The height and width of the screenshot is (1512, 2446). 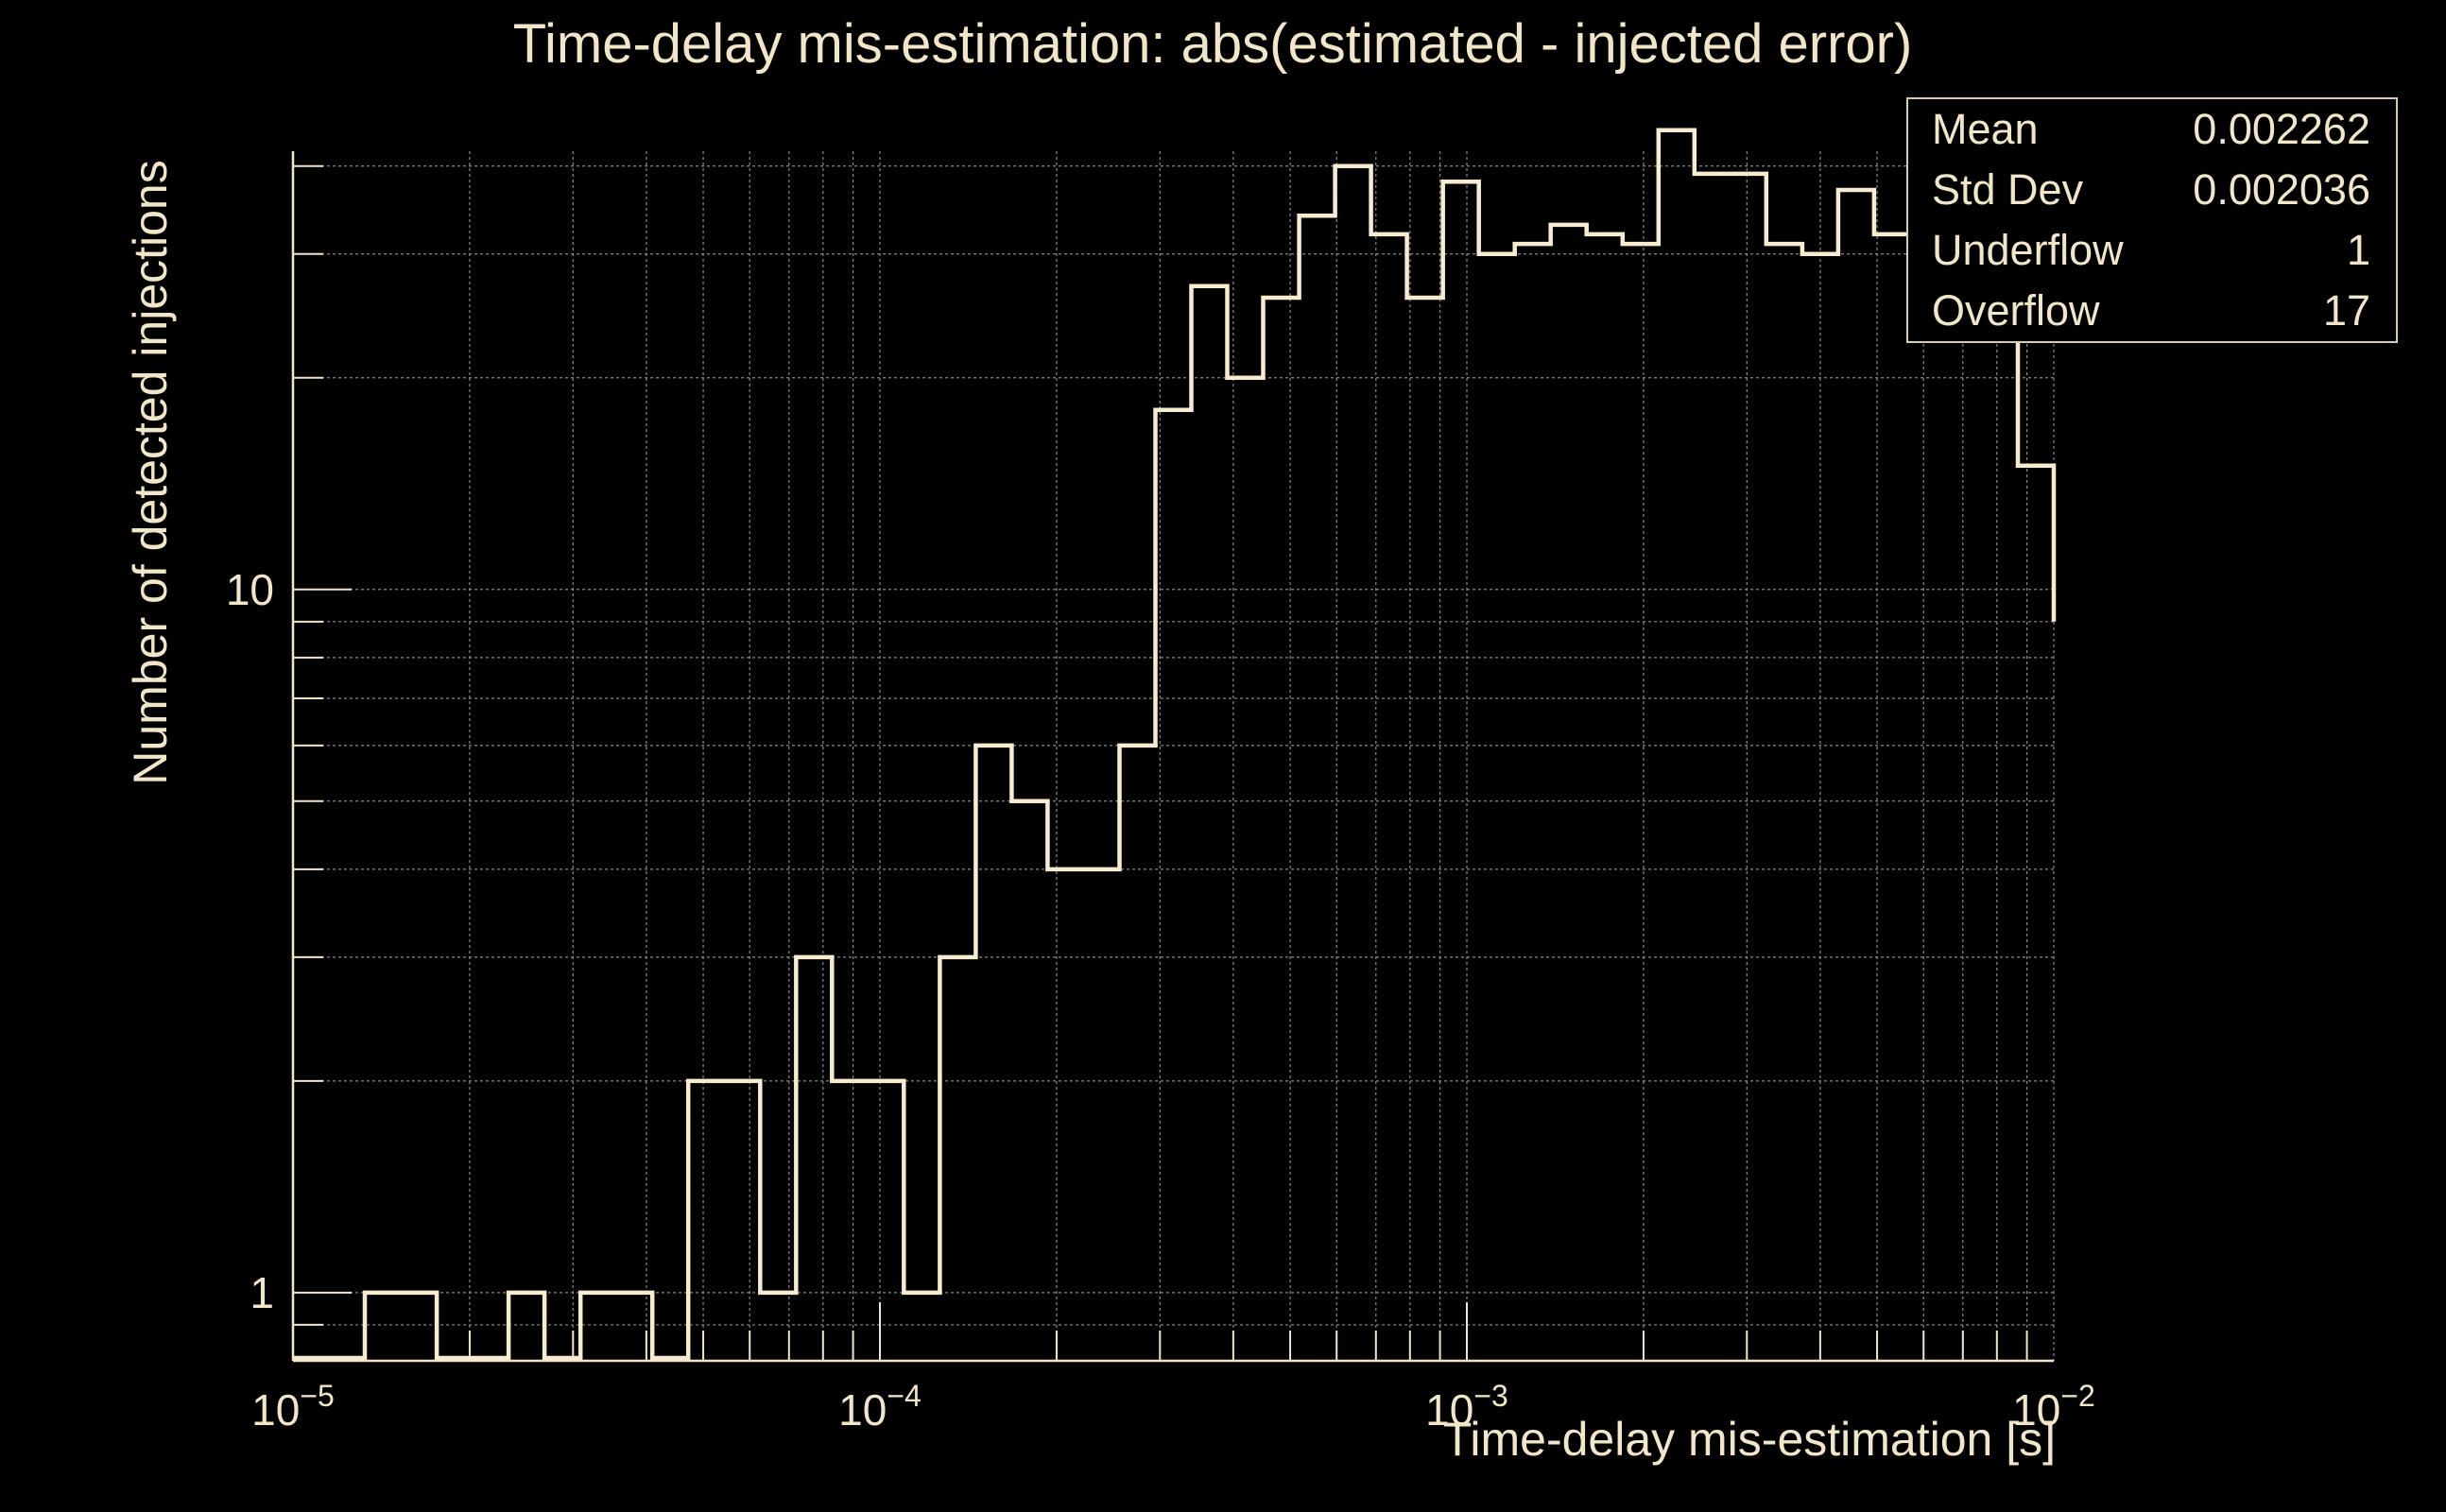 I want to click on x-tick-label: 10⁻², so click(x=2053, y=1407).